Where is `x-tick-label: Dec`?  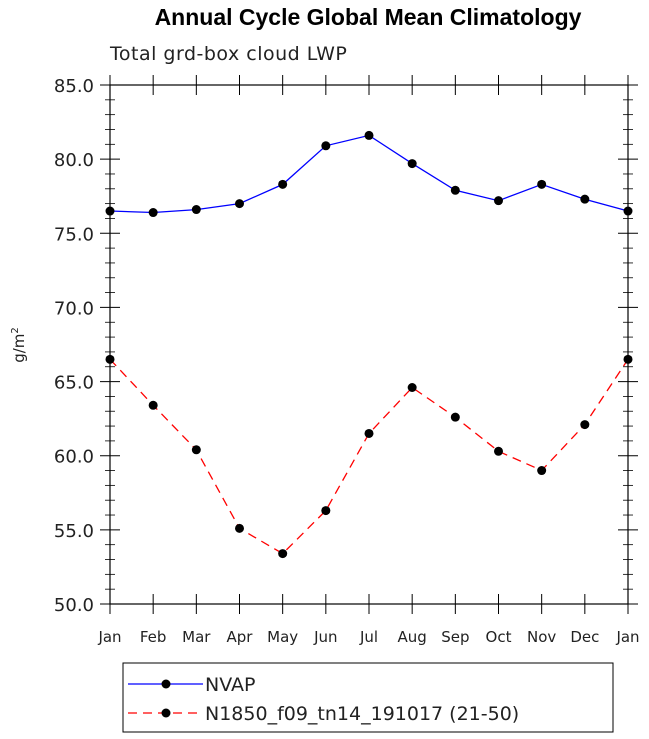
x-tick-label: Dec is located at coordinates (584, 637).